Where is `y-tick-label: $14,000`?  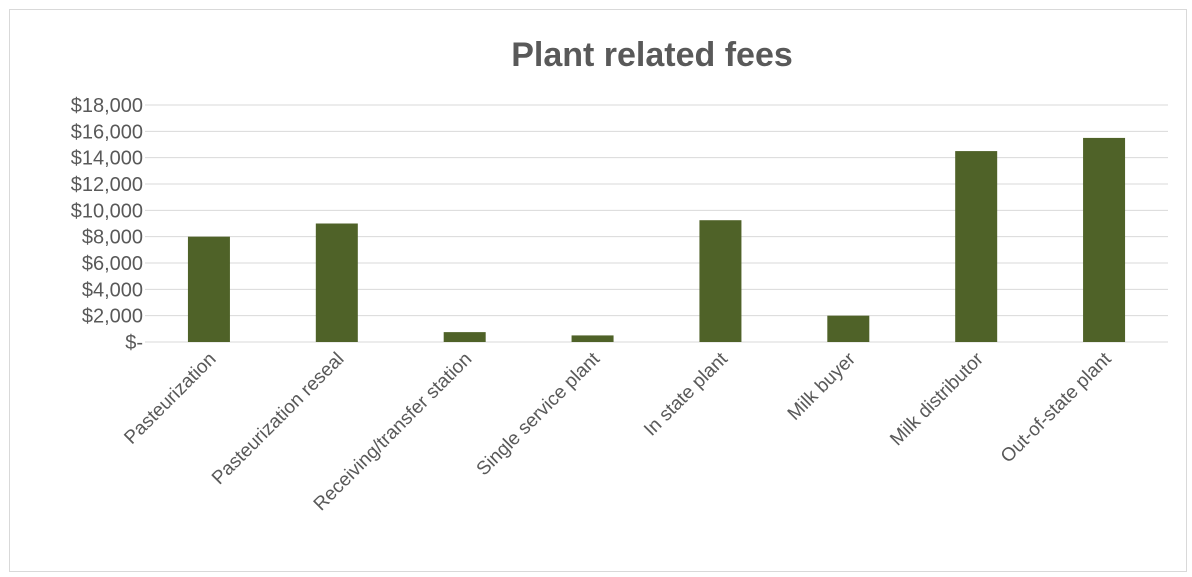 y-tick-label: $14,000 is located at coordinates (107, 159).